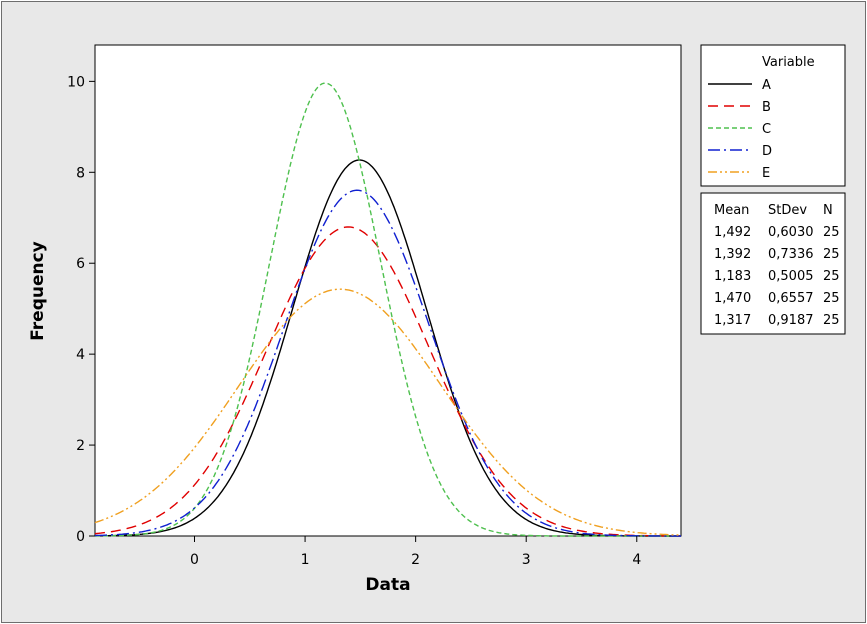 The height and width of the screenshot is (624, 867). I want to click on stats-stdev-c: 0,5005, so click(791, 276).